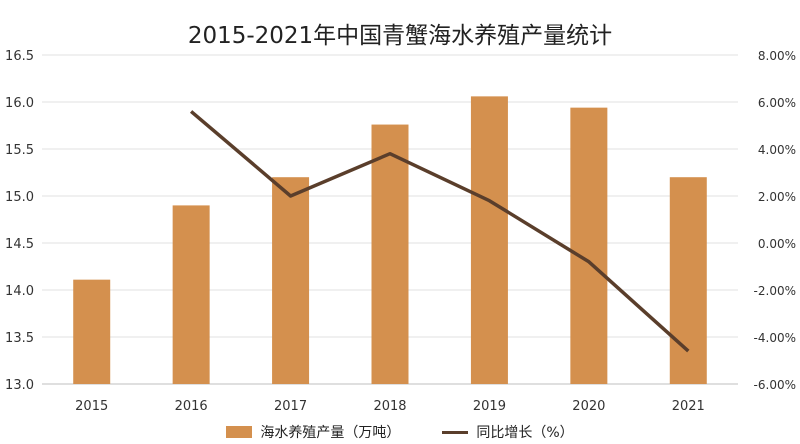 The height and width of the screenshot is (444, 800). Describe the element at coordinates (389, 406) in the screenshot. I see `x-tick-label: 2018` at that location.